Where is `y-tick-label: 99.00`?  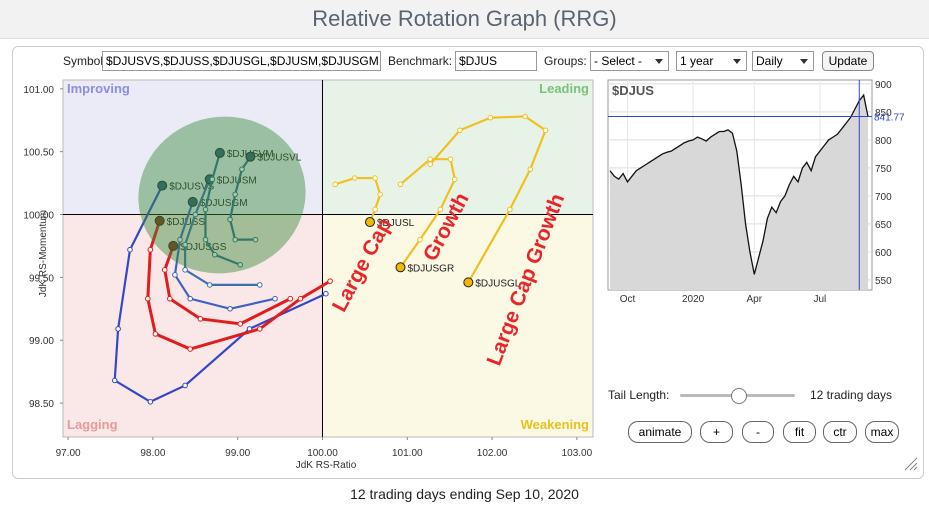
y-tick-label: 99.00 is located at coordinates (41, 341).